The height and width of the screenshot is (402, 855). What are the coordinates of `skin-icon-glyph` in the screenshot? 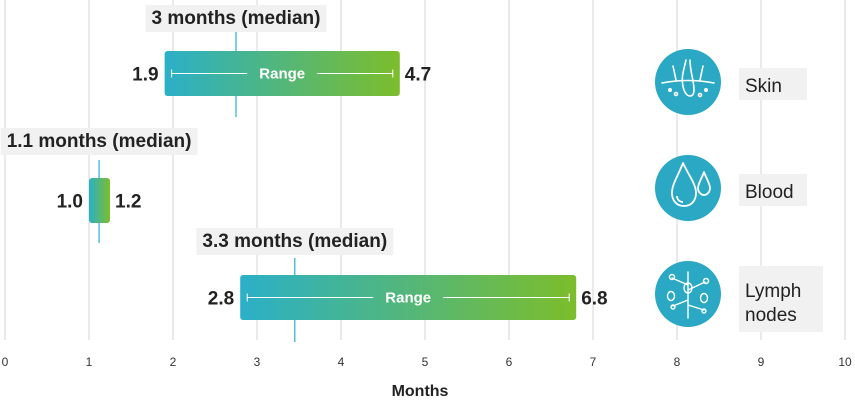 It's located at (688, 78).